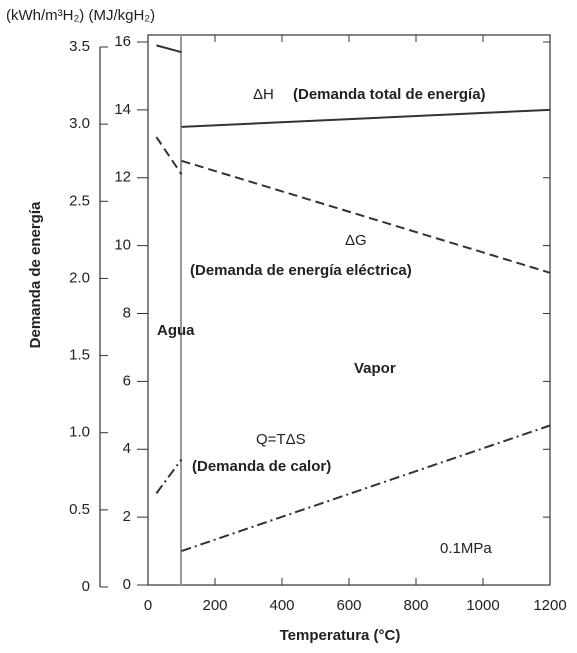 The height and width of the screenshot is (653, 577). What do you see at coordinates (127, 516) in the screenshot?
I see `y-tick-label: 2` at bounding box center [127, 516].